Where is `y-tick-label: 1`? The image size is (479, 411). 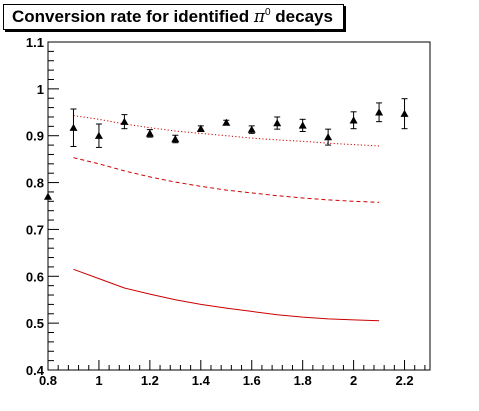
y-tick-label: 1 is located at coordinates (40, 89).